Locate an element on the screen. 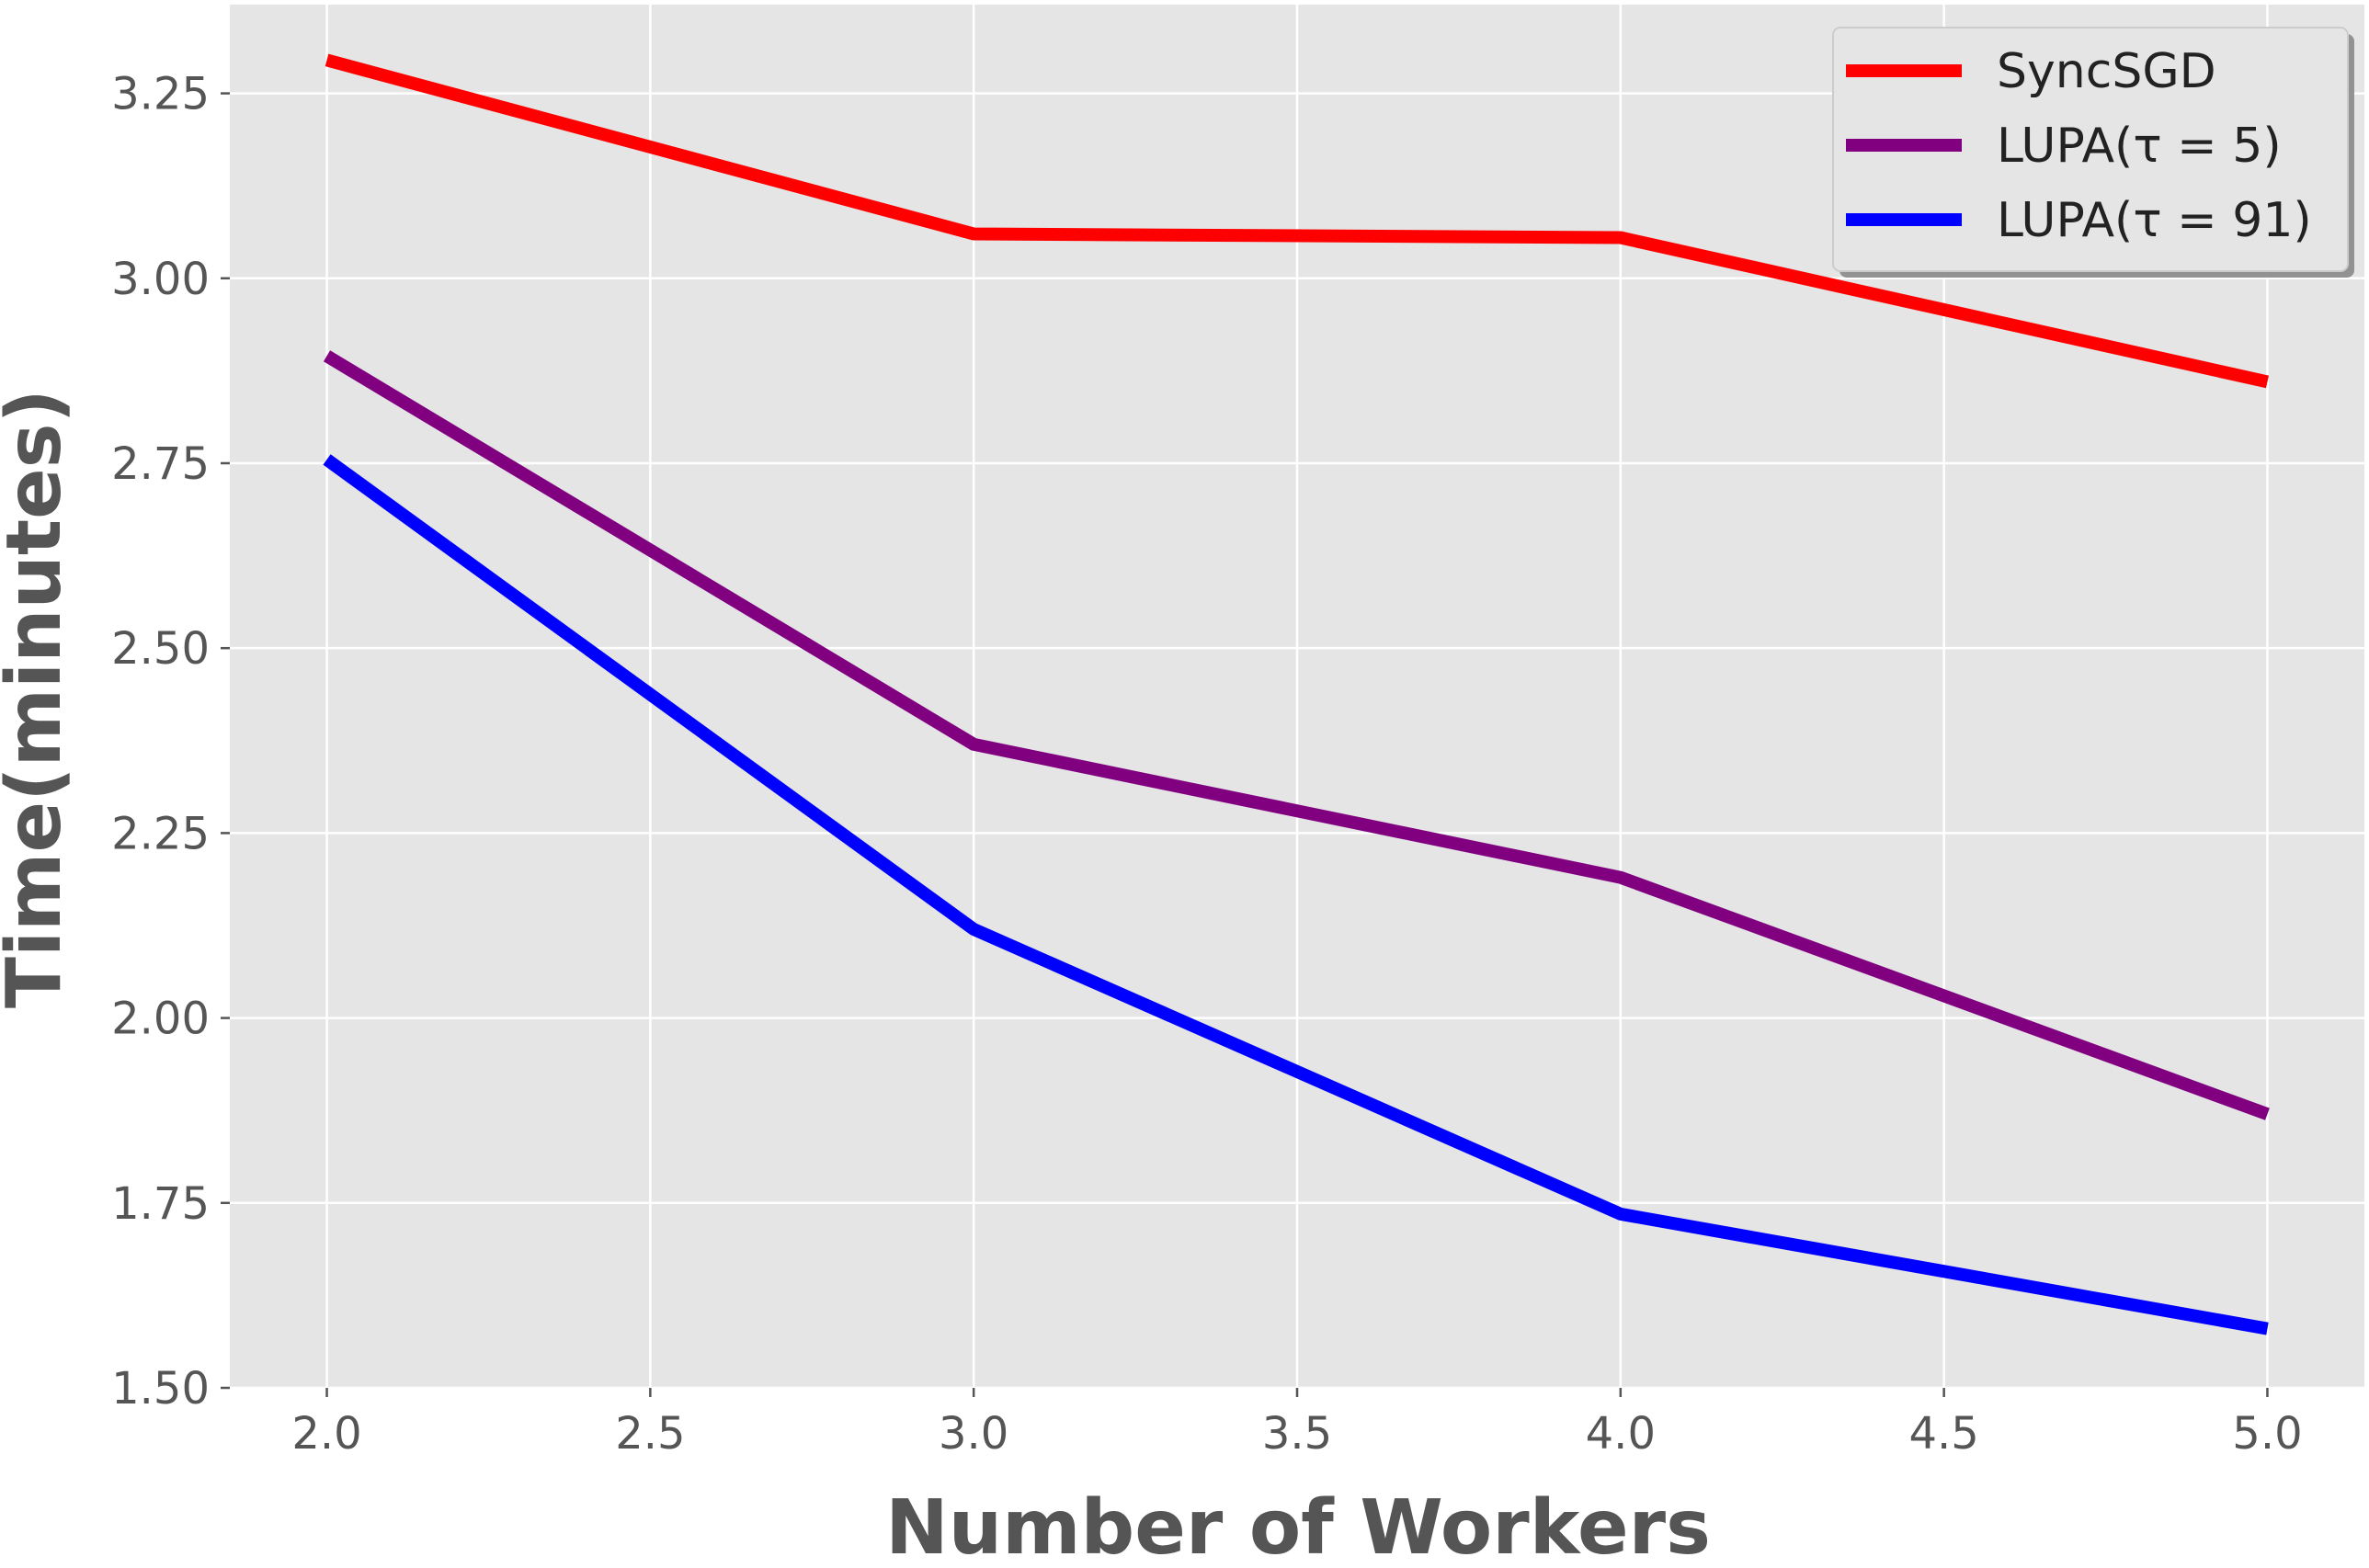 This screenshot has height=1568, width=2369. legend-label: SyncSGD is located at coordinates (2106, 71).